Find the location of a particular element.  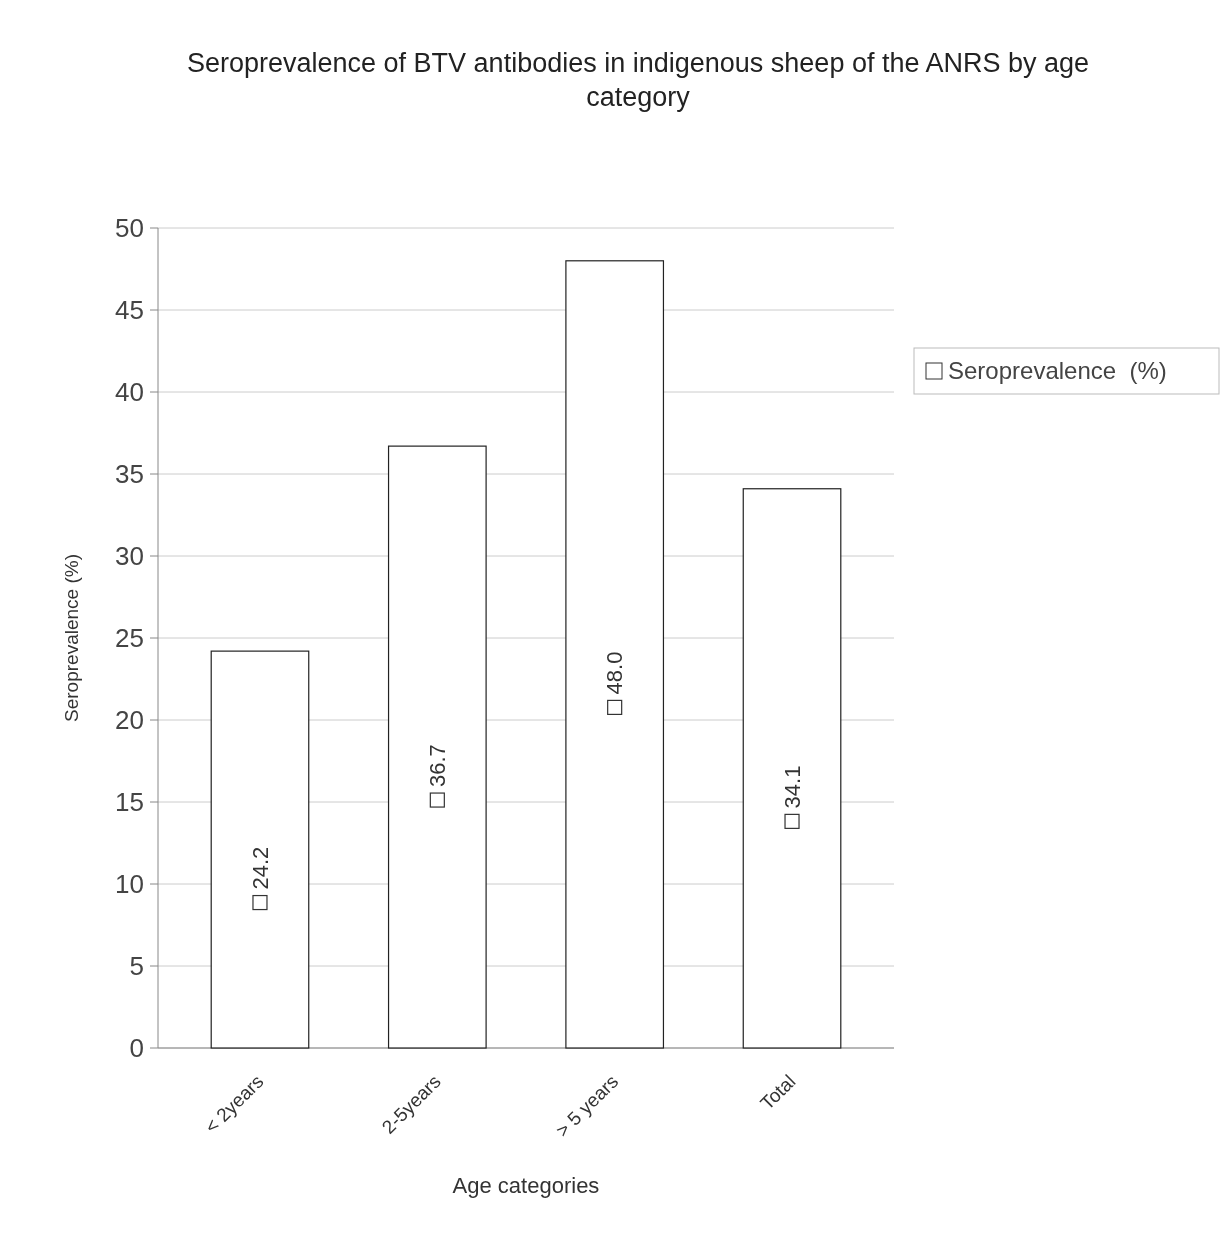

y-tick-label: 20 is located at coordinates (129, 720).